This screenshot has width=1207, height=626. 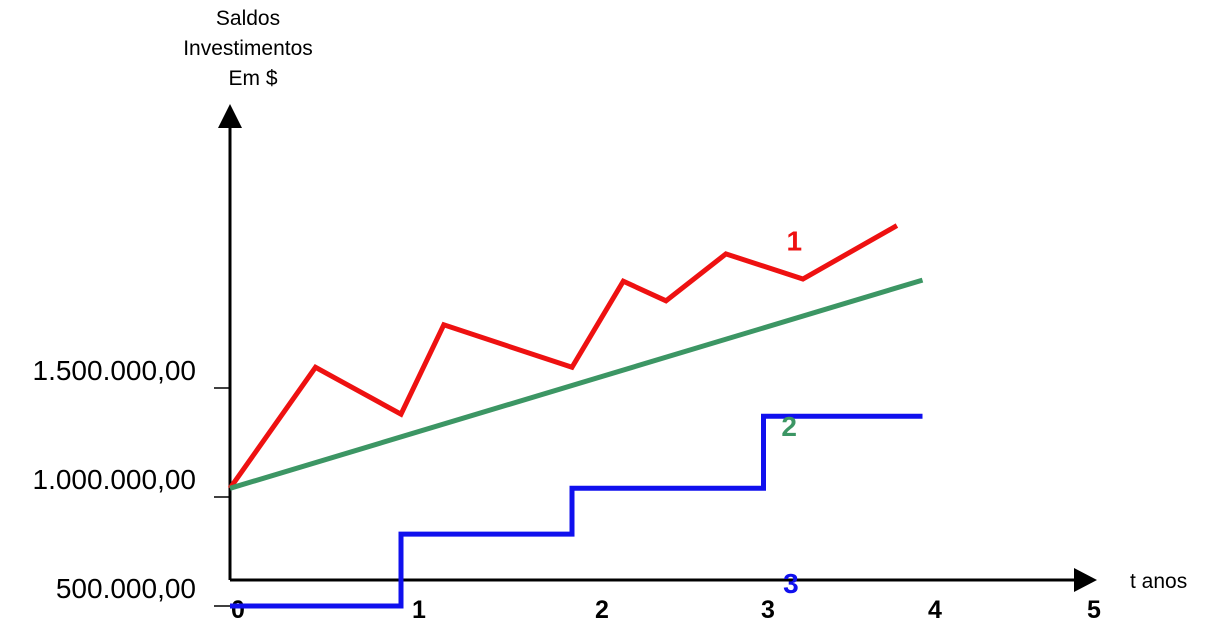 I want to click on x-ticks: 0 1 2 3 4 5, so click(x=666, y=610).